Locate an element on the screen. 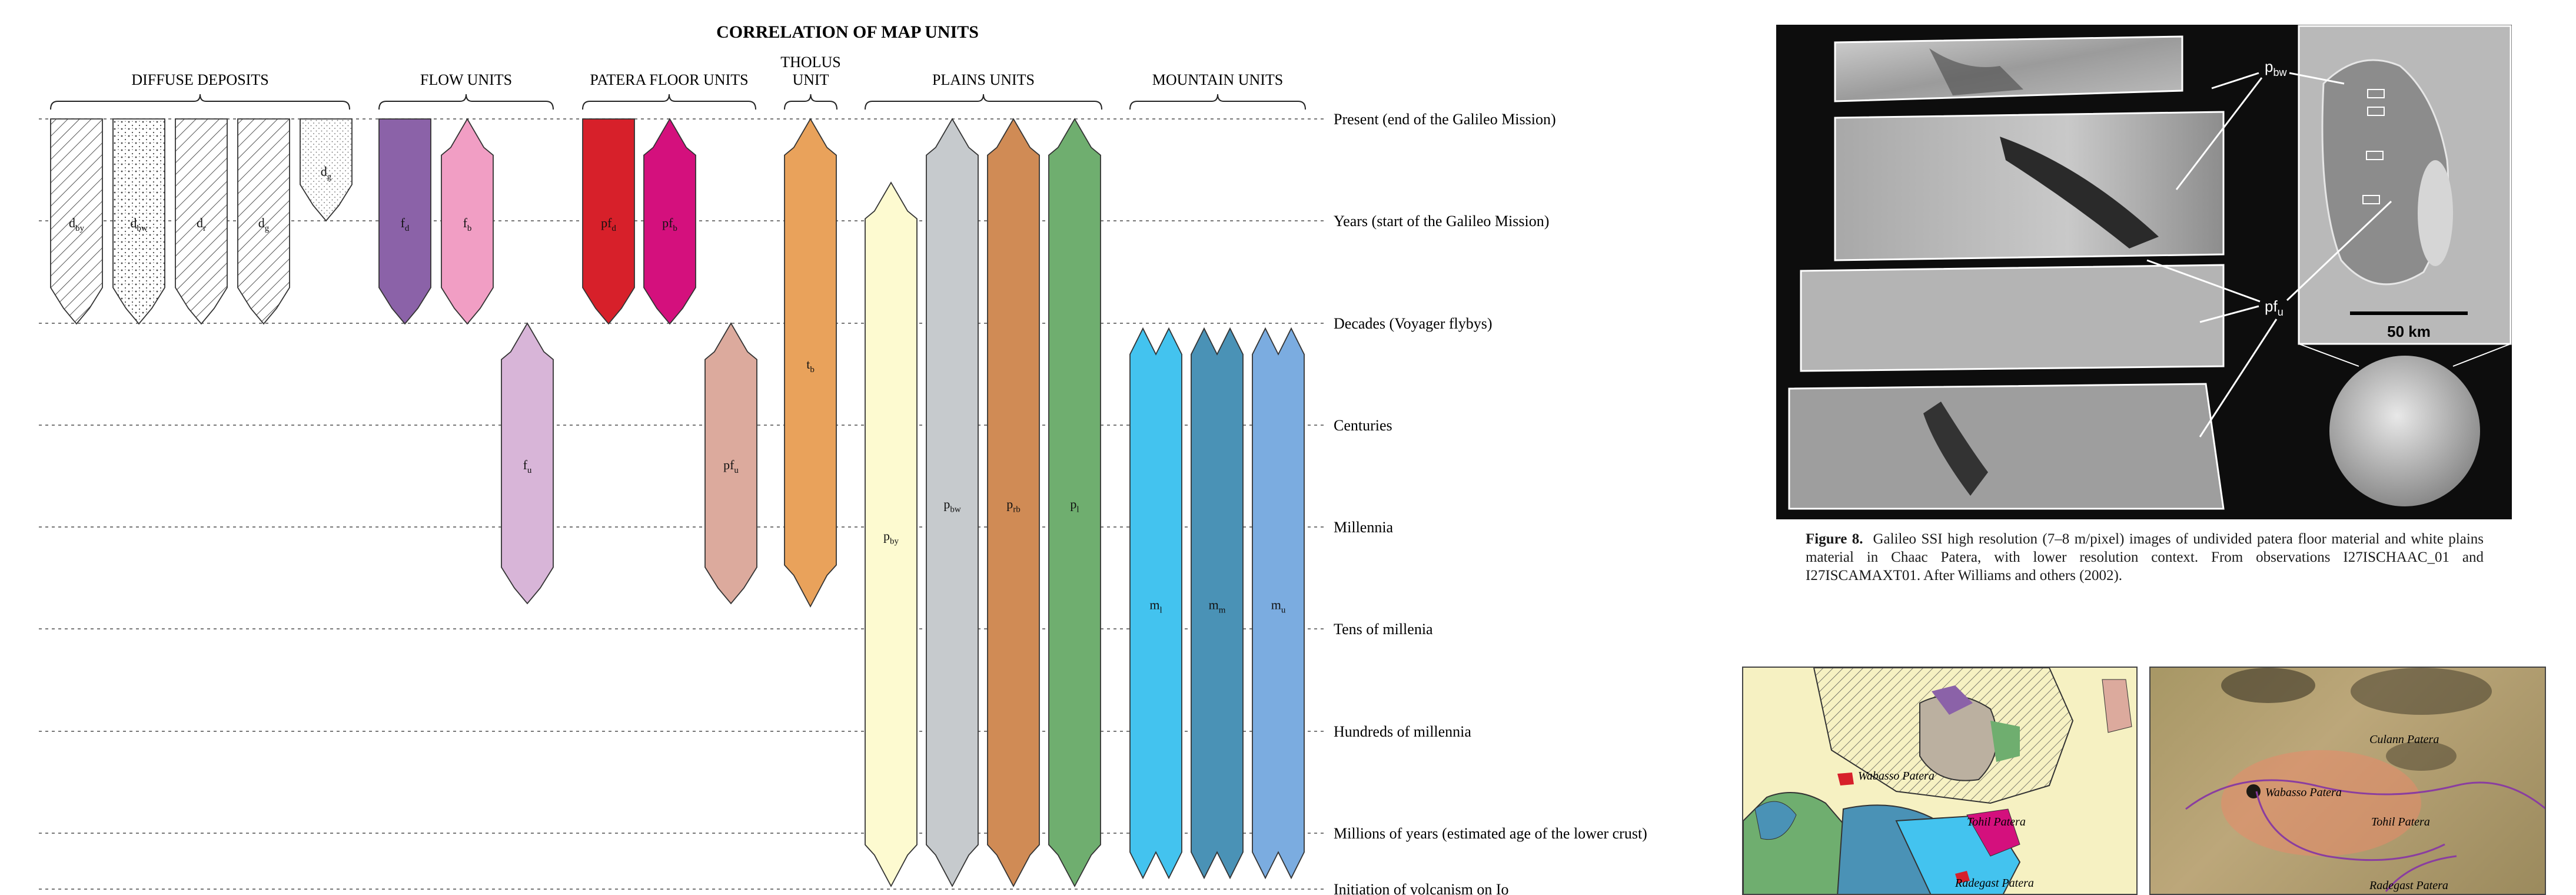  unit-label: pby is located at coordinates (891, 537).